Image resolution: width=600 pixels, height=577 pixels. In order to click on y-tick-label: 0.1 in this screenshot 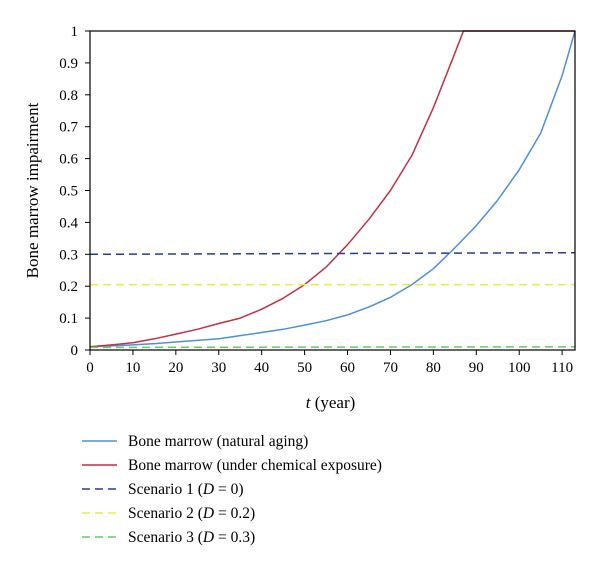, I will do `click(68, 319)`.